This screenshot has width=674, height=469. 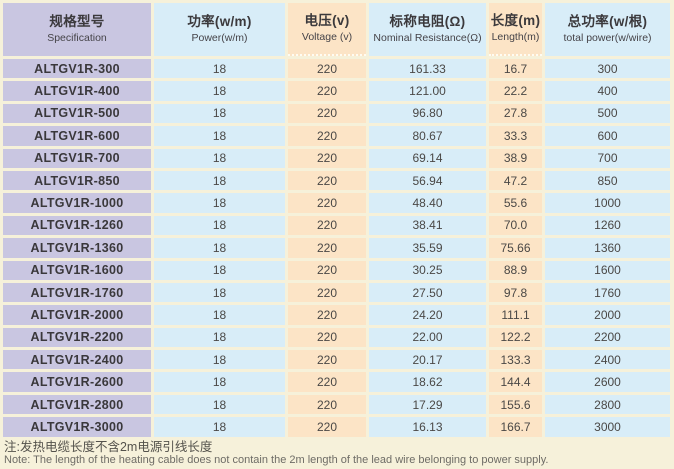 I want to click on value-cell: 69.14, so click(x=427, y=158).